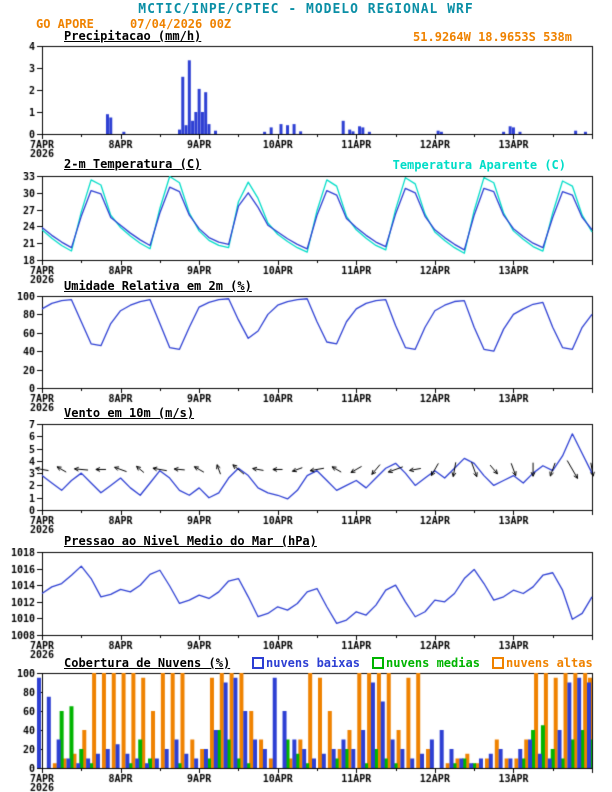 The height and width of the screenshot is (792, 612). What do you see at coordinates (378, 663) in the screenshot?
I see `nuvens-medias-swatch-icon` at bounding box center [378, 663].